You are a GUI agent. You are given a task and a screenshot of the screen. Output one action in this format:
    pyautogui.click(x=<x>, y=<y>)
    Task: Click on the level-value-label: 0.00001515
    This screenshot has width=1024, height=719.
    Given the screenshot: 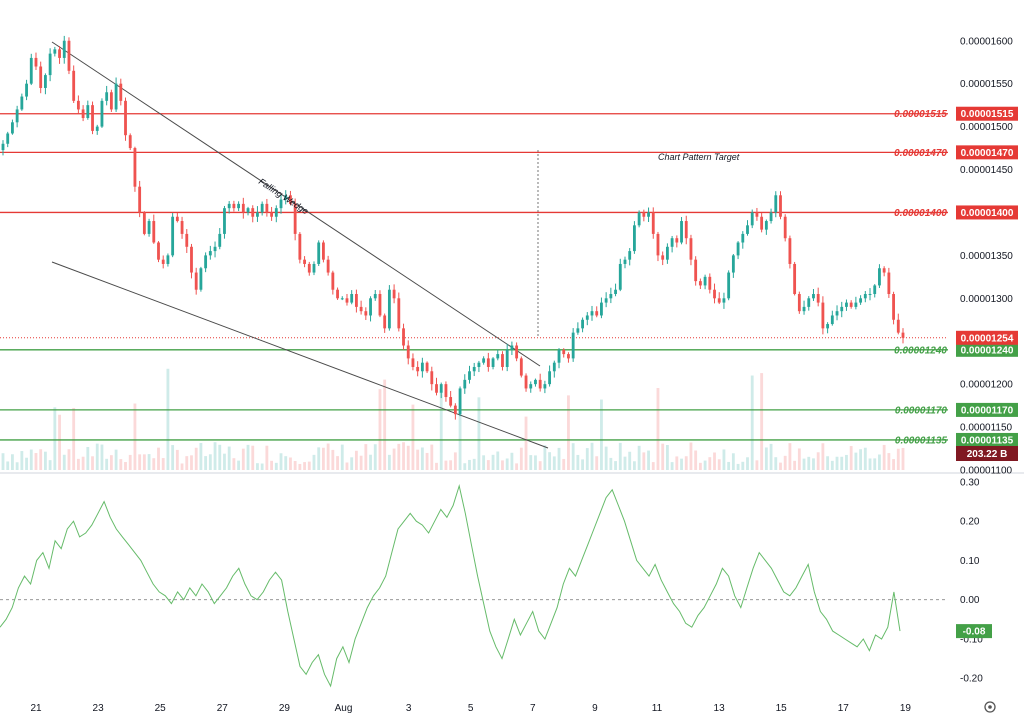 What is the action you would take?
    pyautogui.click(x=920, y=114)
    